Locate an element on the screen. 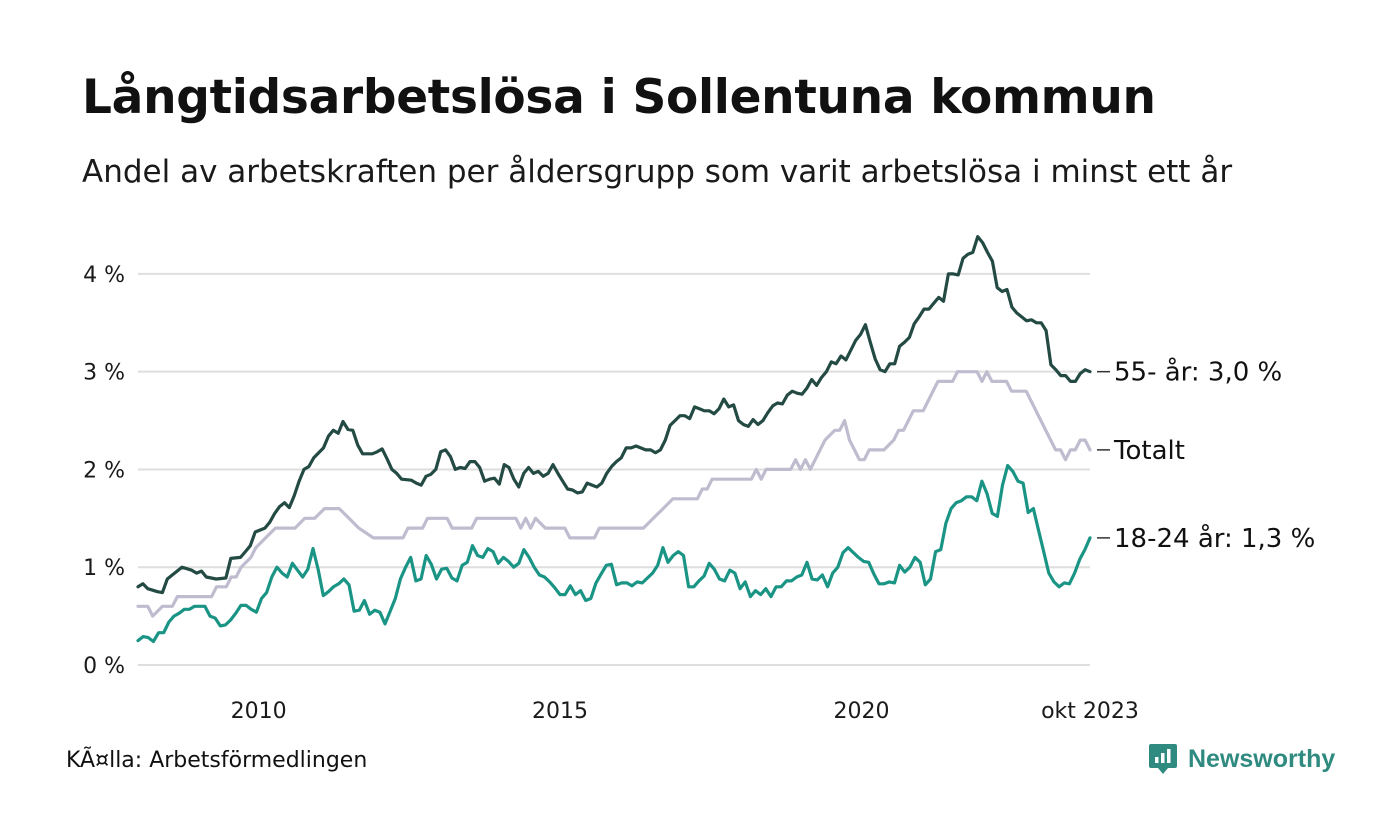 Image resolution: width=1400 pixels, height=840 pixels. series-end-label: 18-24 år: 1,3 % is located at coordinates (1214, 538).